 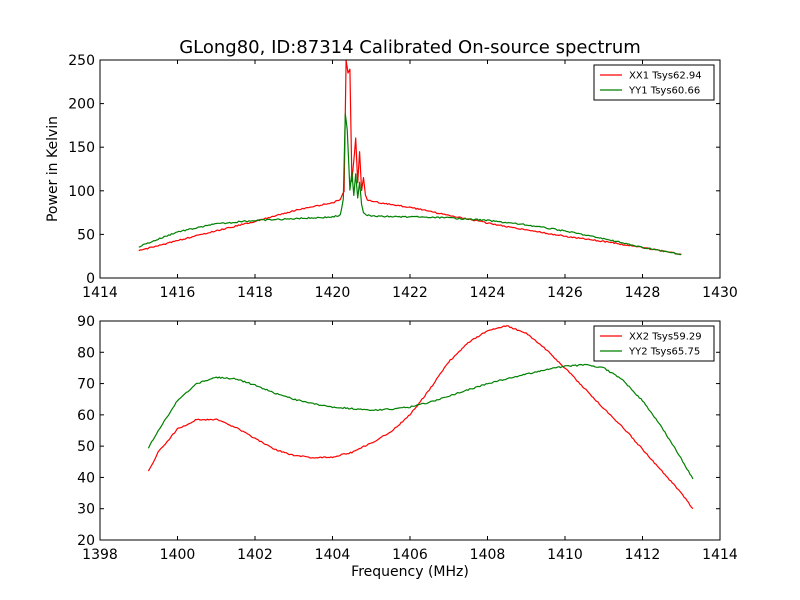 I want to click on x-axis-label: Frequency (MHz), so click(x=410, y=572).